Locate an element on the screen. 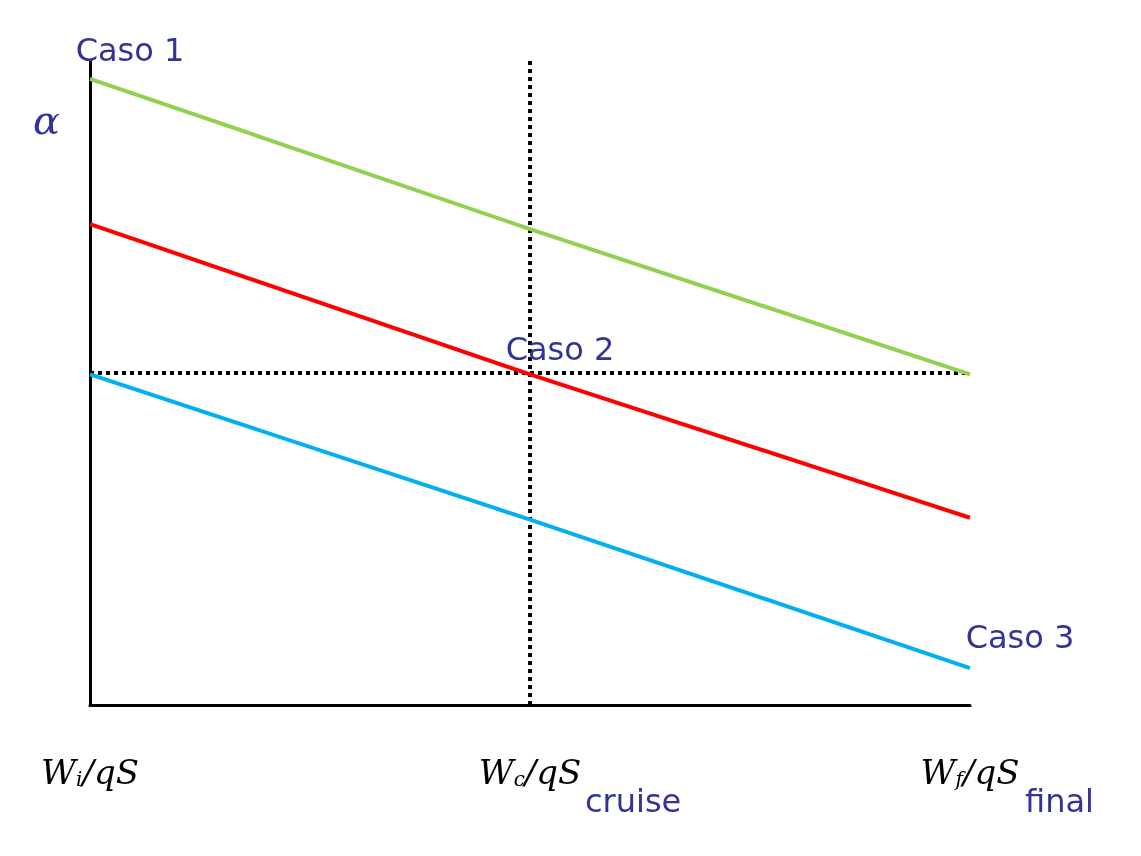  y-axis-title: α is located at coordinates (46, 120).